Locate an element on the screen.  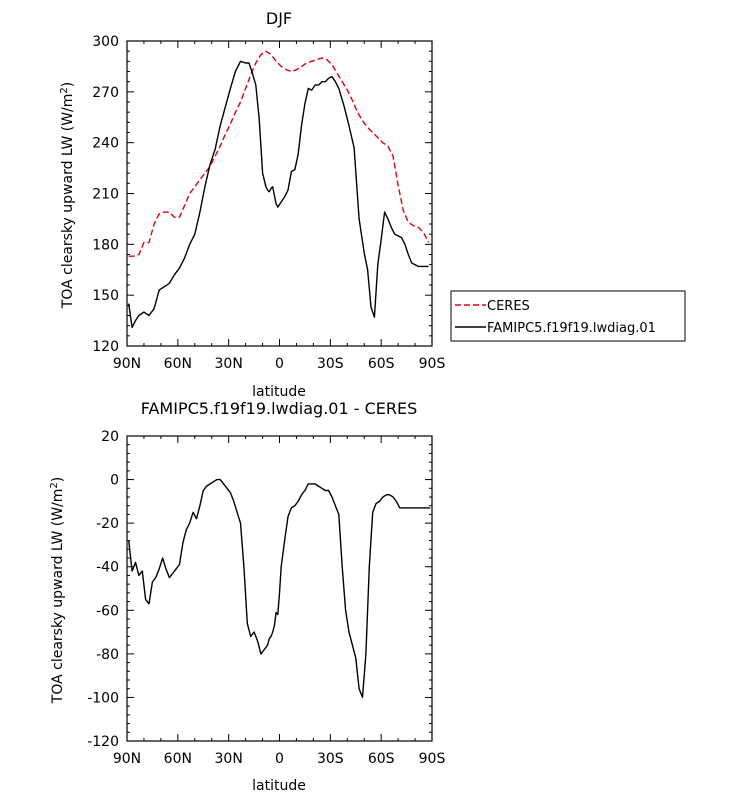
y-tick-label-top: 150 is located at coordinates (105, 296).